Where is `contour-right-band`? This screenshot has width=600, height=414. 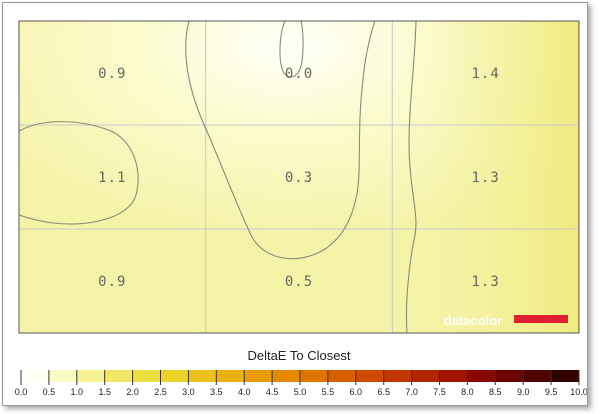
contour-right-band is located at coordinates (411, 177).